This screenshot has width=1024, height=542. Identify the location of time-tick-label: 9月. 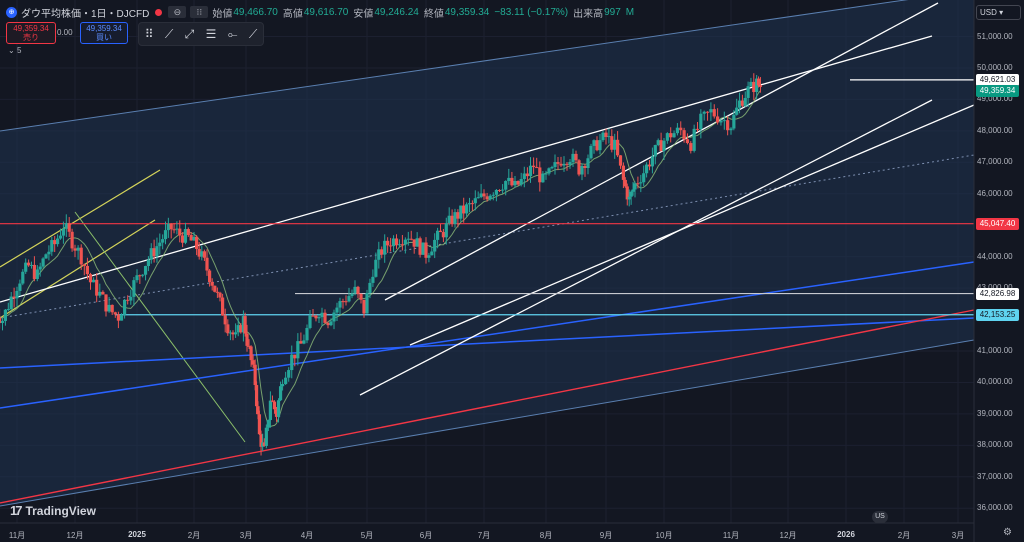
(606, 535).